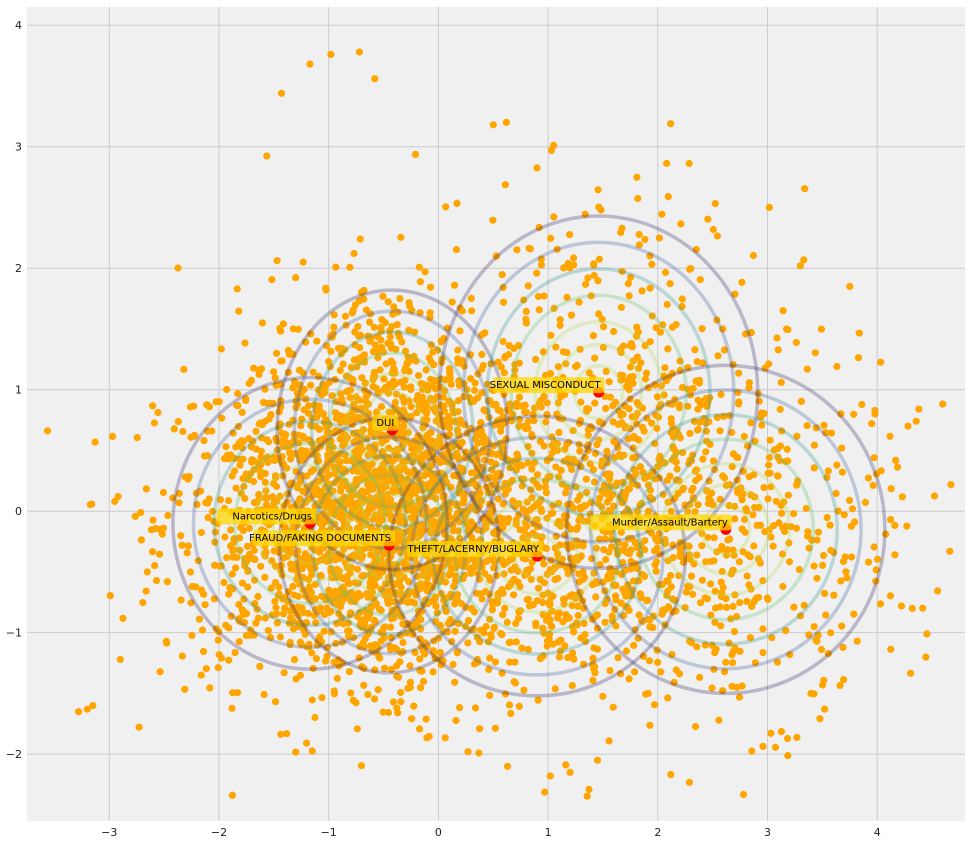  Describe the element at coordinates (670, 522) in the screenshot. I see `cluster-label-text: Murder/Assault/Bartery` at that location.